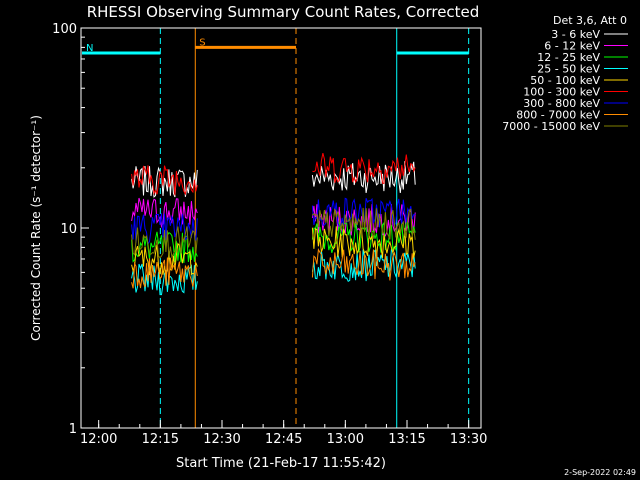 The width and height of the screenshot is (640, 480). I want to click on legend-label: 6 - 12 keV, so click(572, 46).